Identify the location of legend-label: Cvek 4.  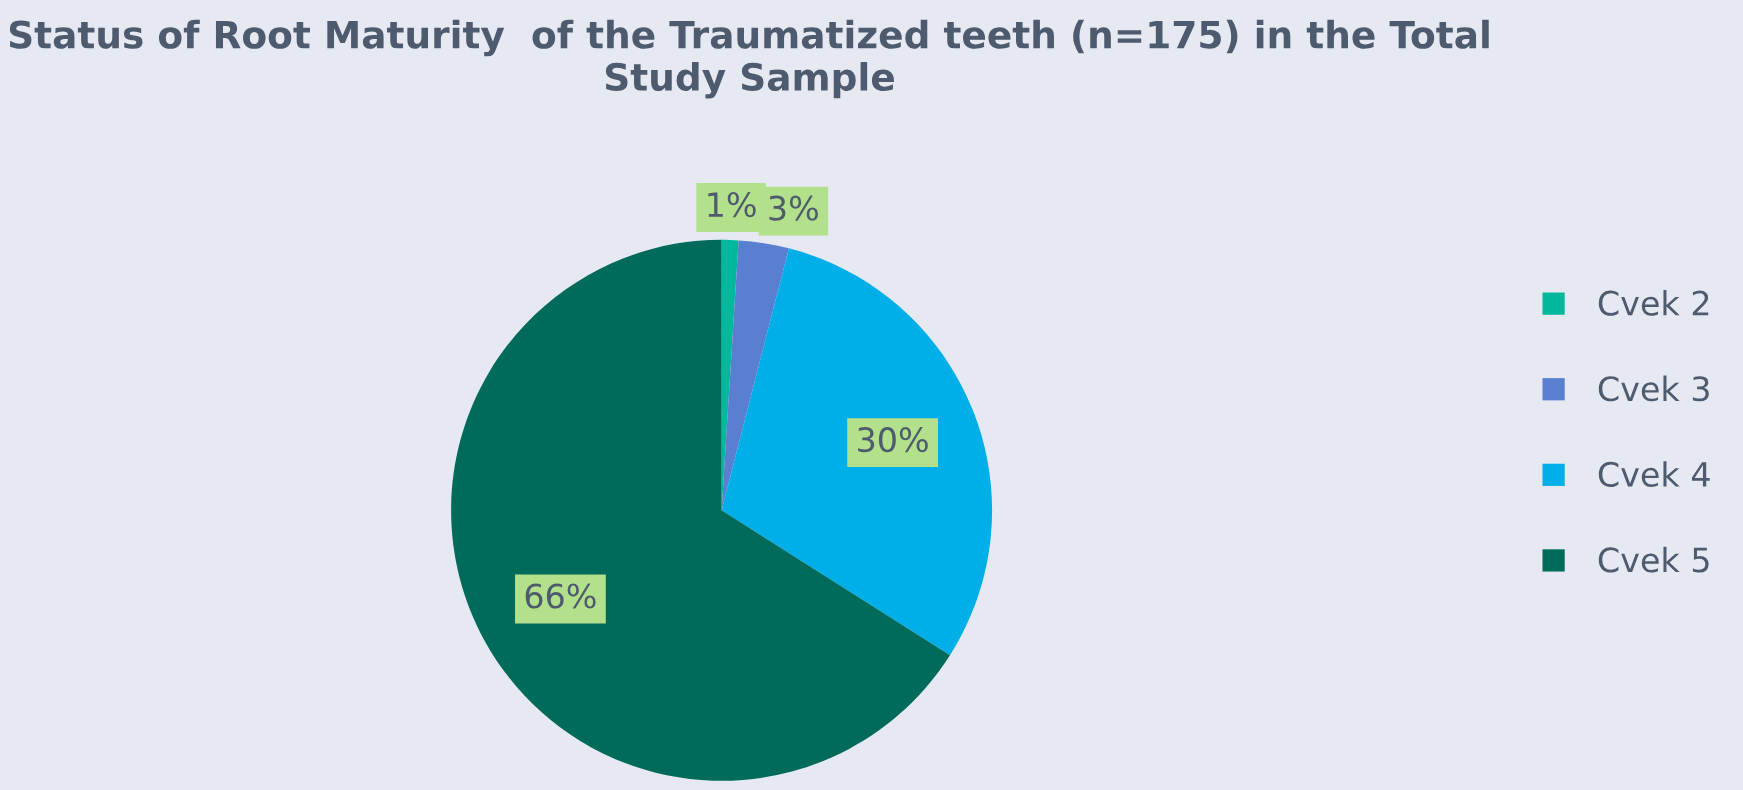
(1654, 474).